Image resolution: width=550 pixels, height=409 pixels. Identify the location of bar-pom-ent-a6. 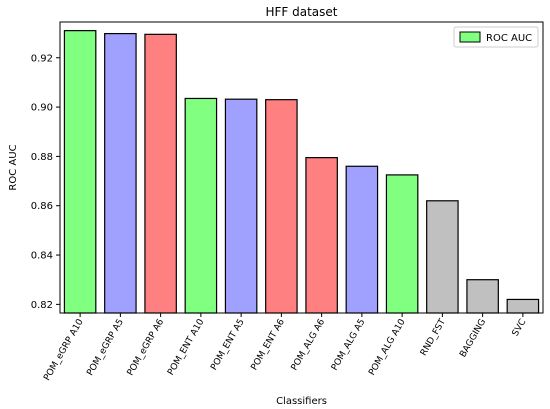
(281, 206).